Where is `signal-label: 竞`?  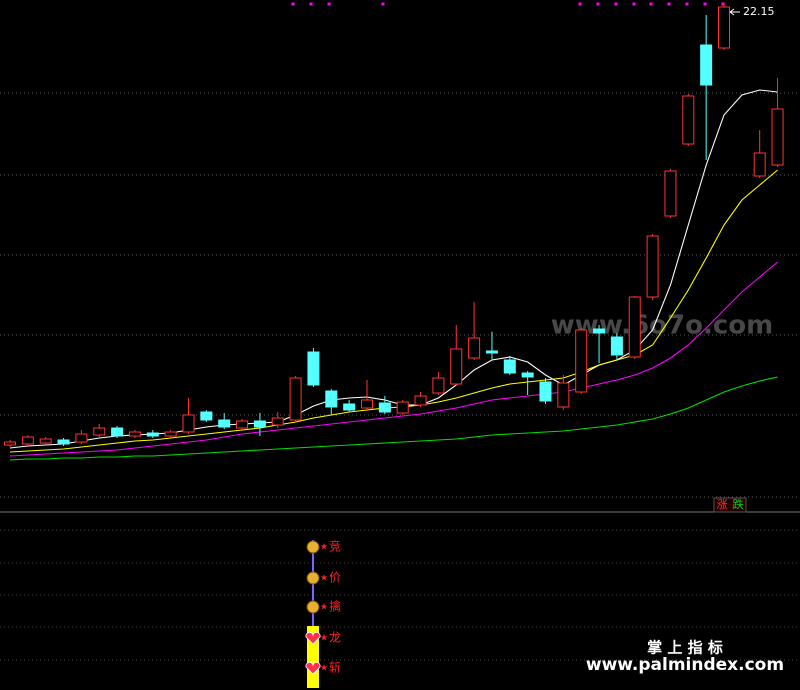
signal-label: 竞 is located at coordinates (335, 547).